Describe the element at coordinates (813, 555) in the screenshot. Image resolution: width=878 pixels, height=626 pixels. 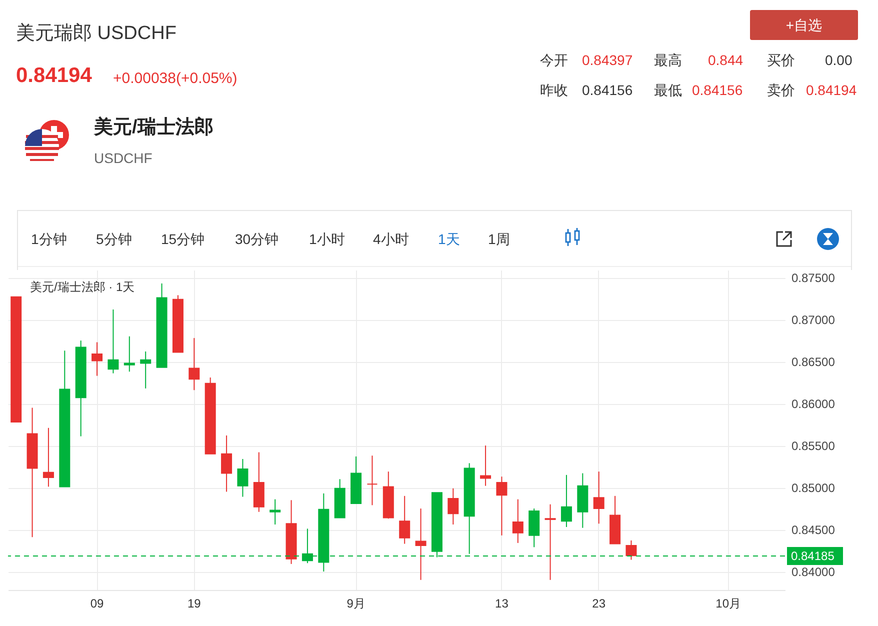
I see `ref-line-label: 0.84185` at that location.